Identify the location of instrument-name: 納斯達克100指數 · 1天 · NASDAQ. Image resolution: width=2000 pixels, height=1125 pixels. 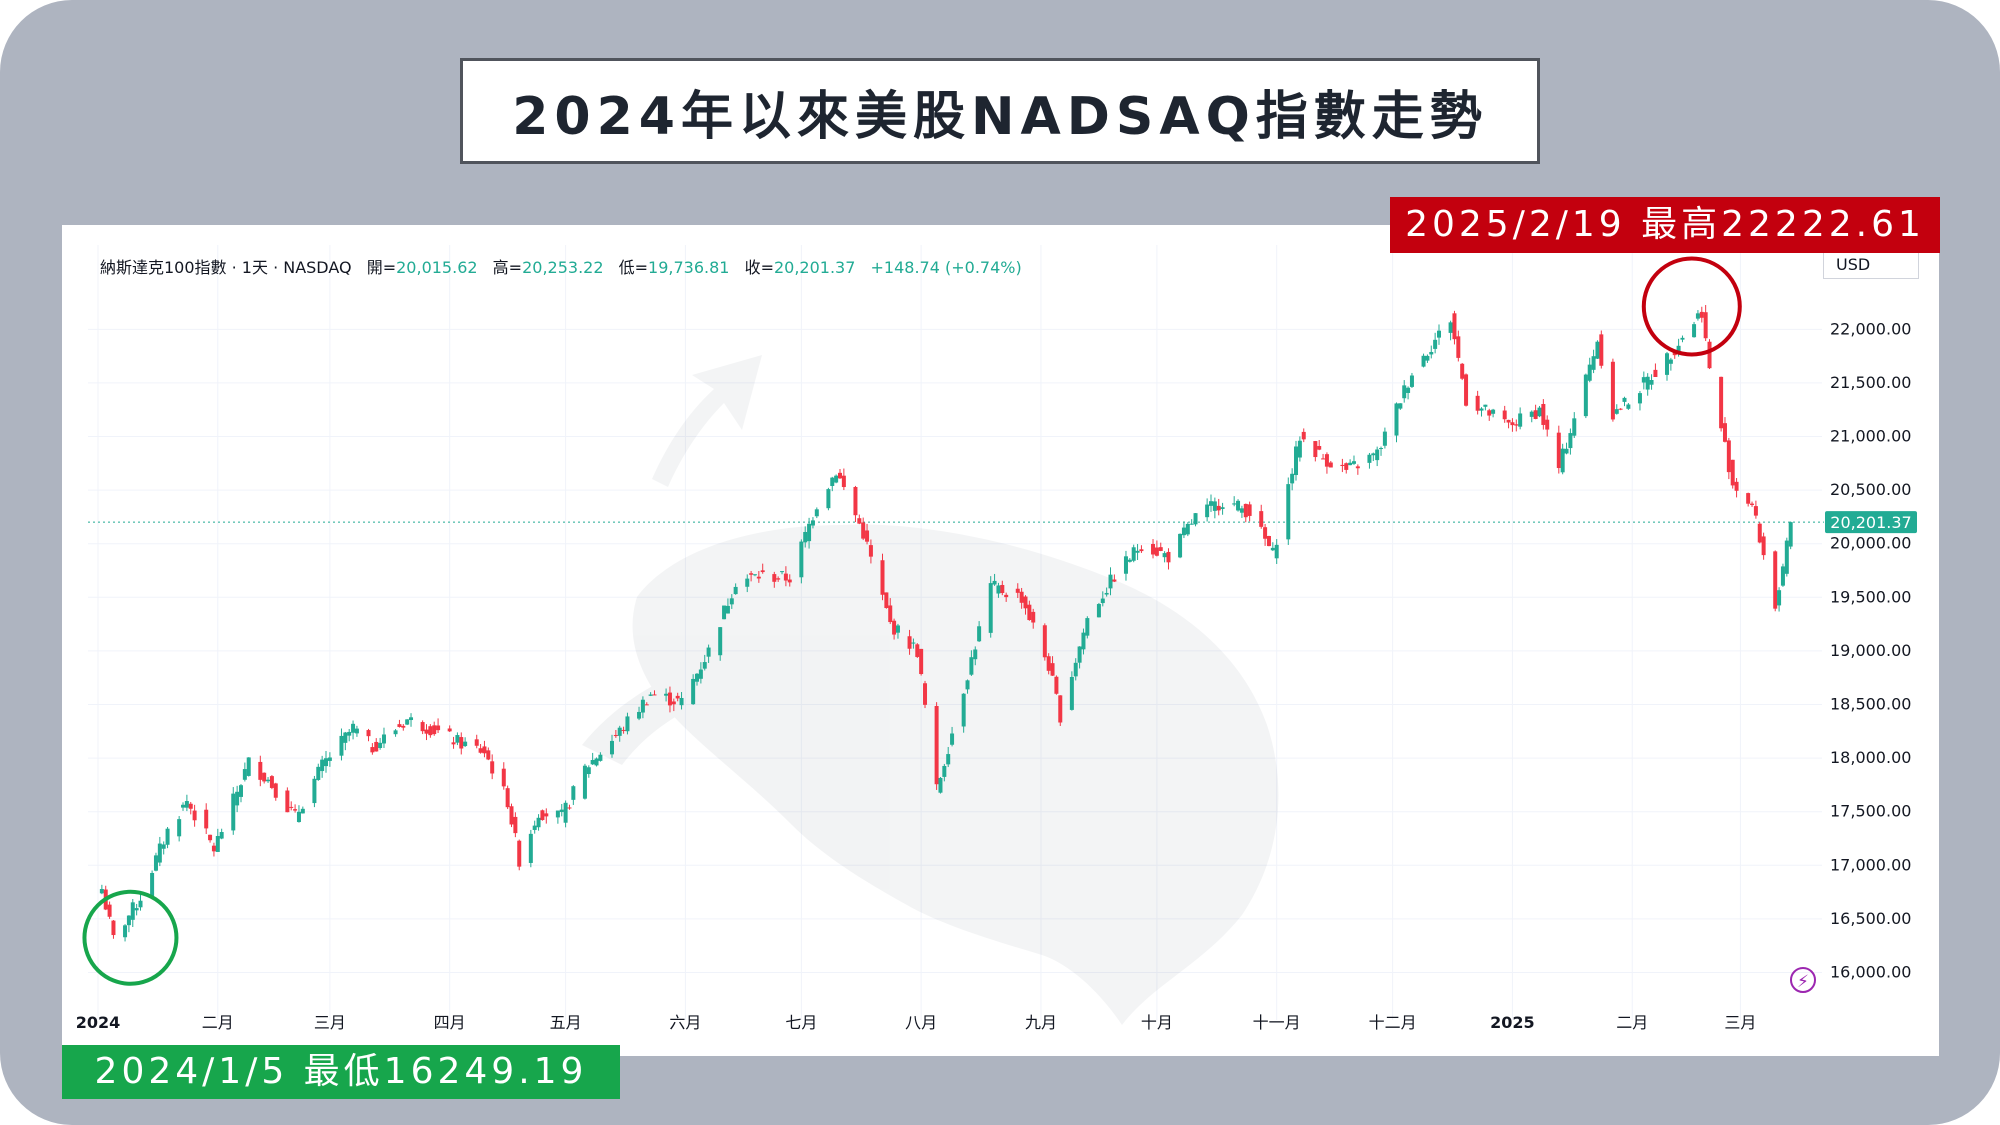
(226, 267).